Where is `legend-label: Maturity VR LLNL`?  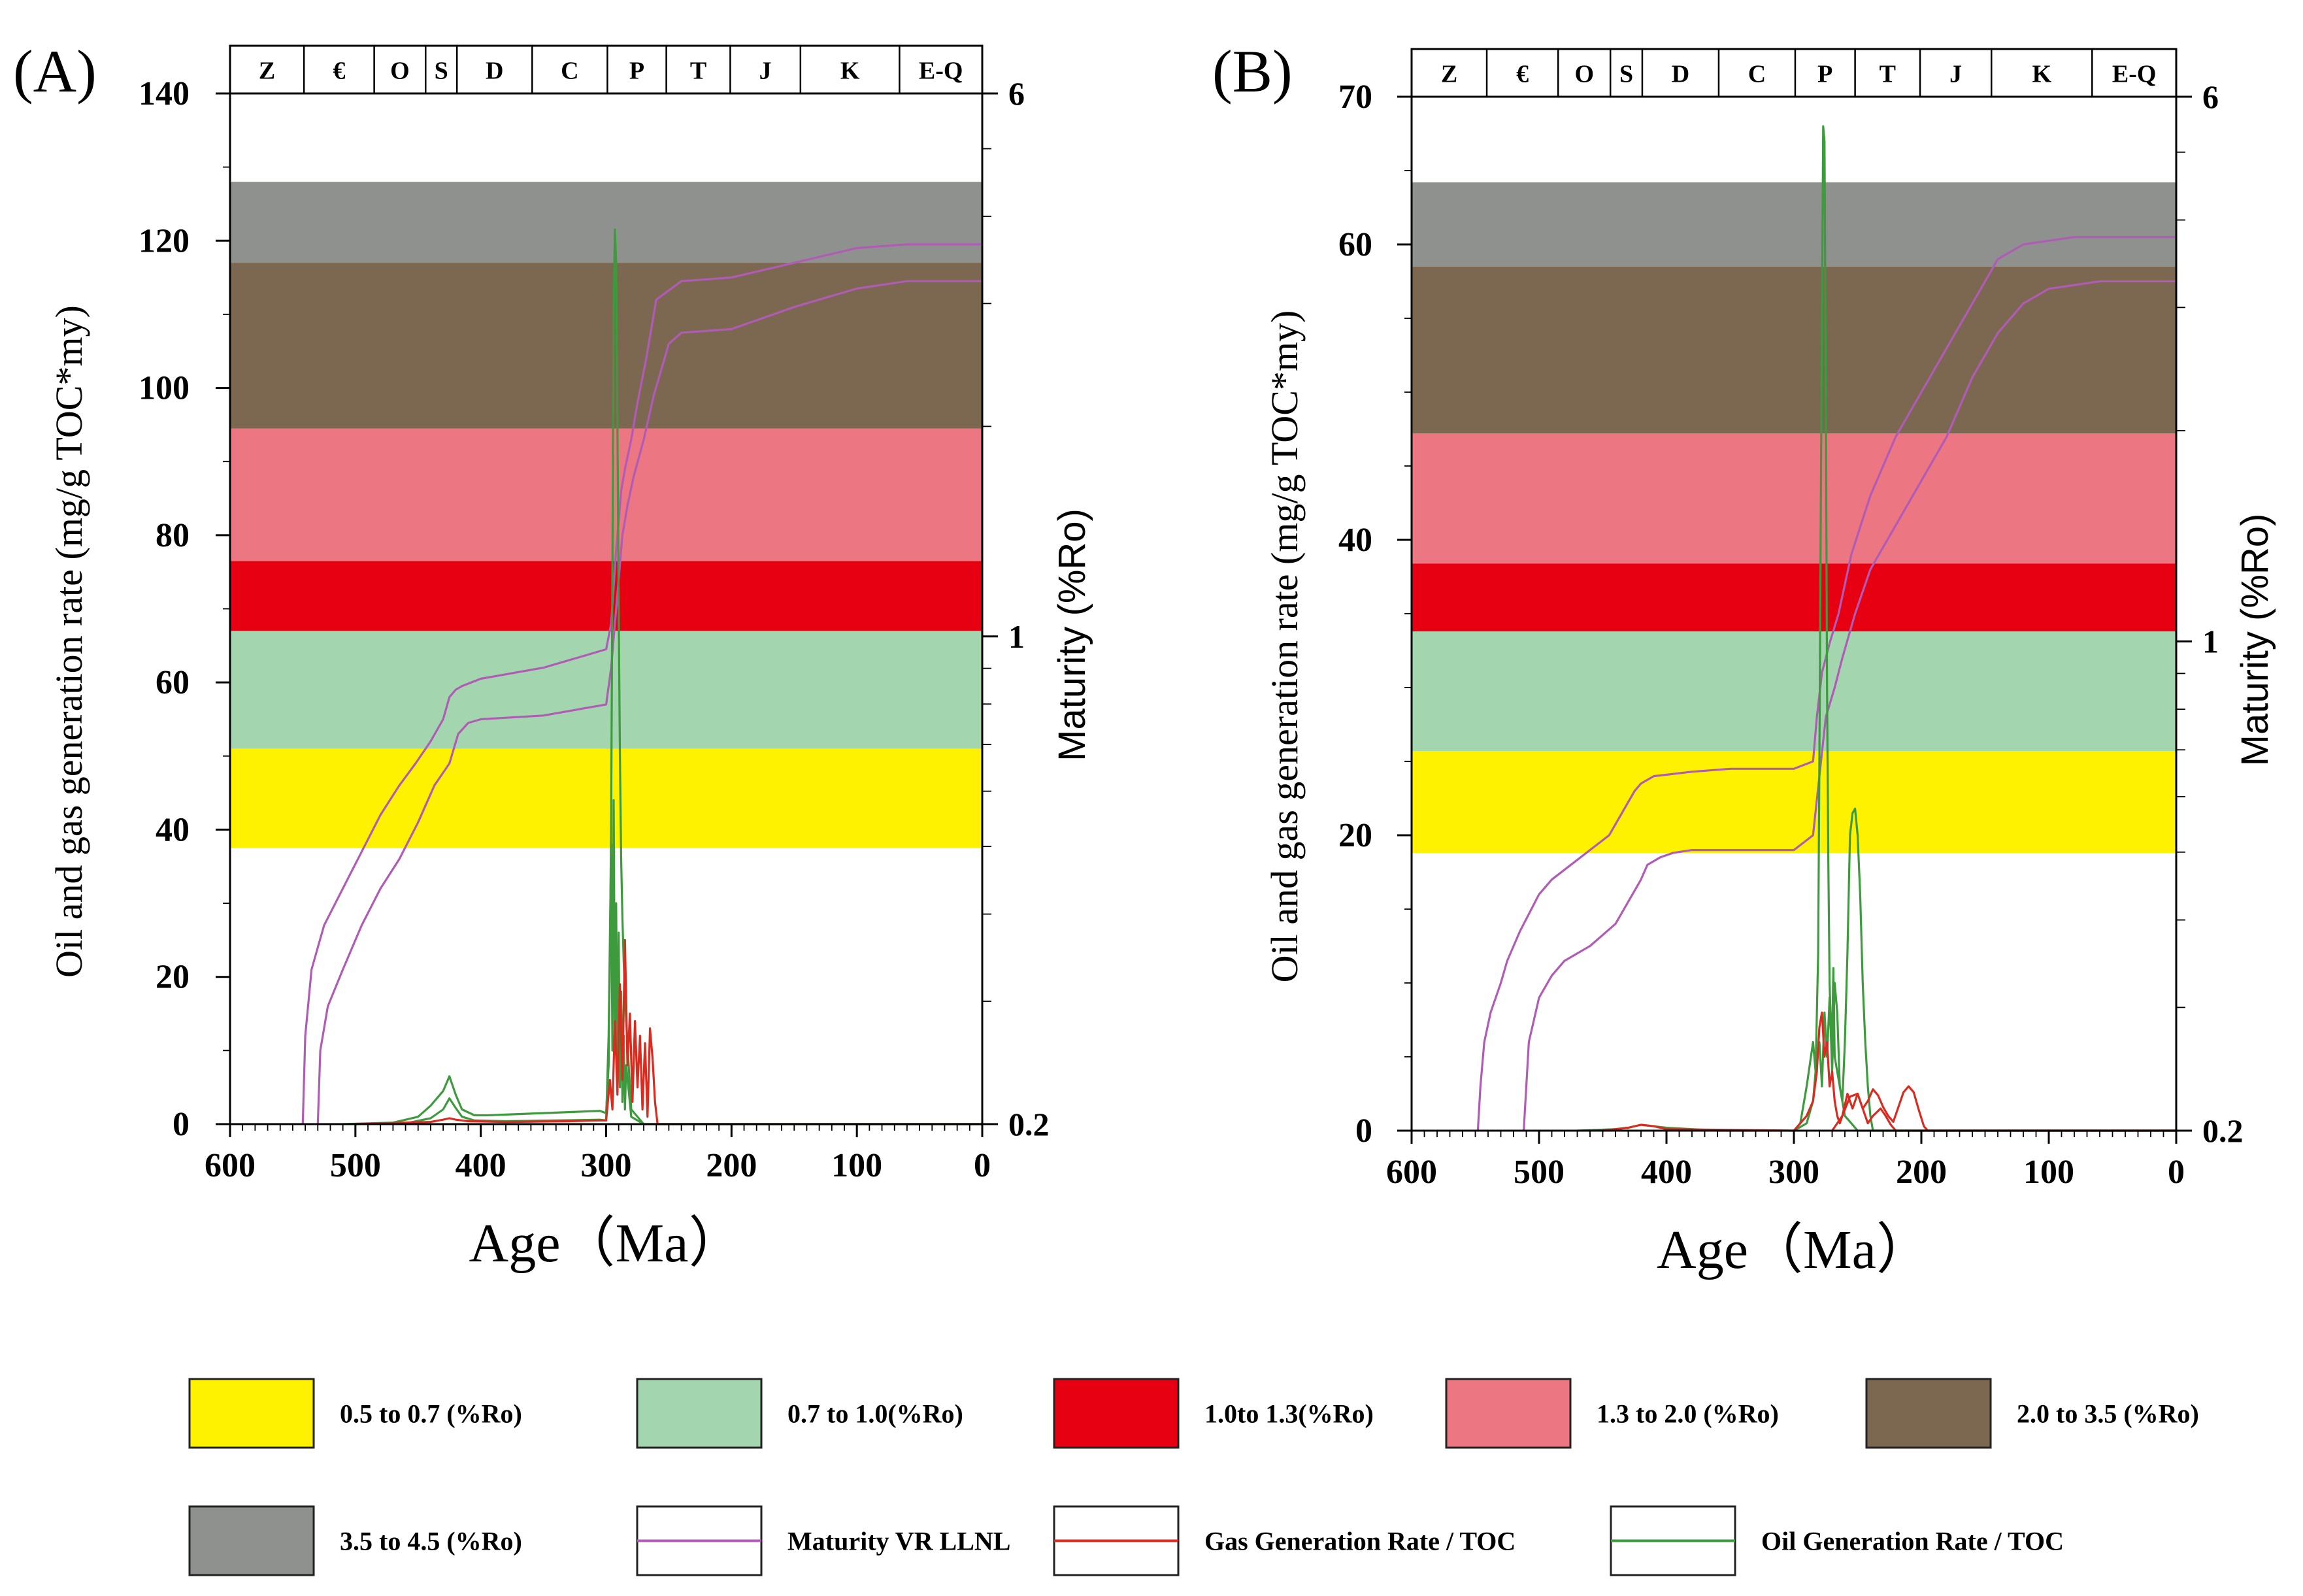 legend-label: Maturity VR LLNL is located at coordinates (898, 1541).